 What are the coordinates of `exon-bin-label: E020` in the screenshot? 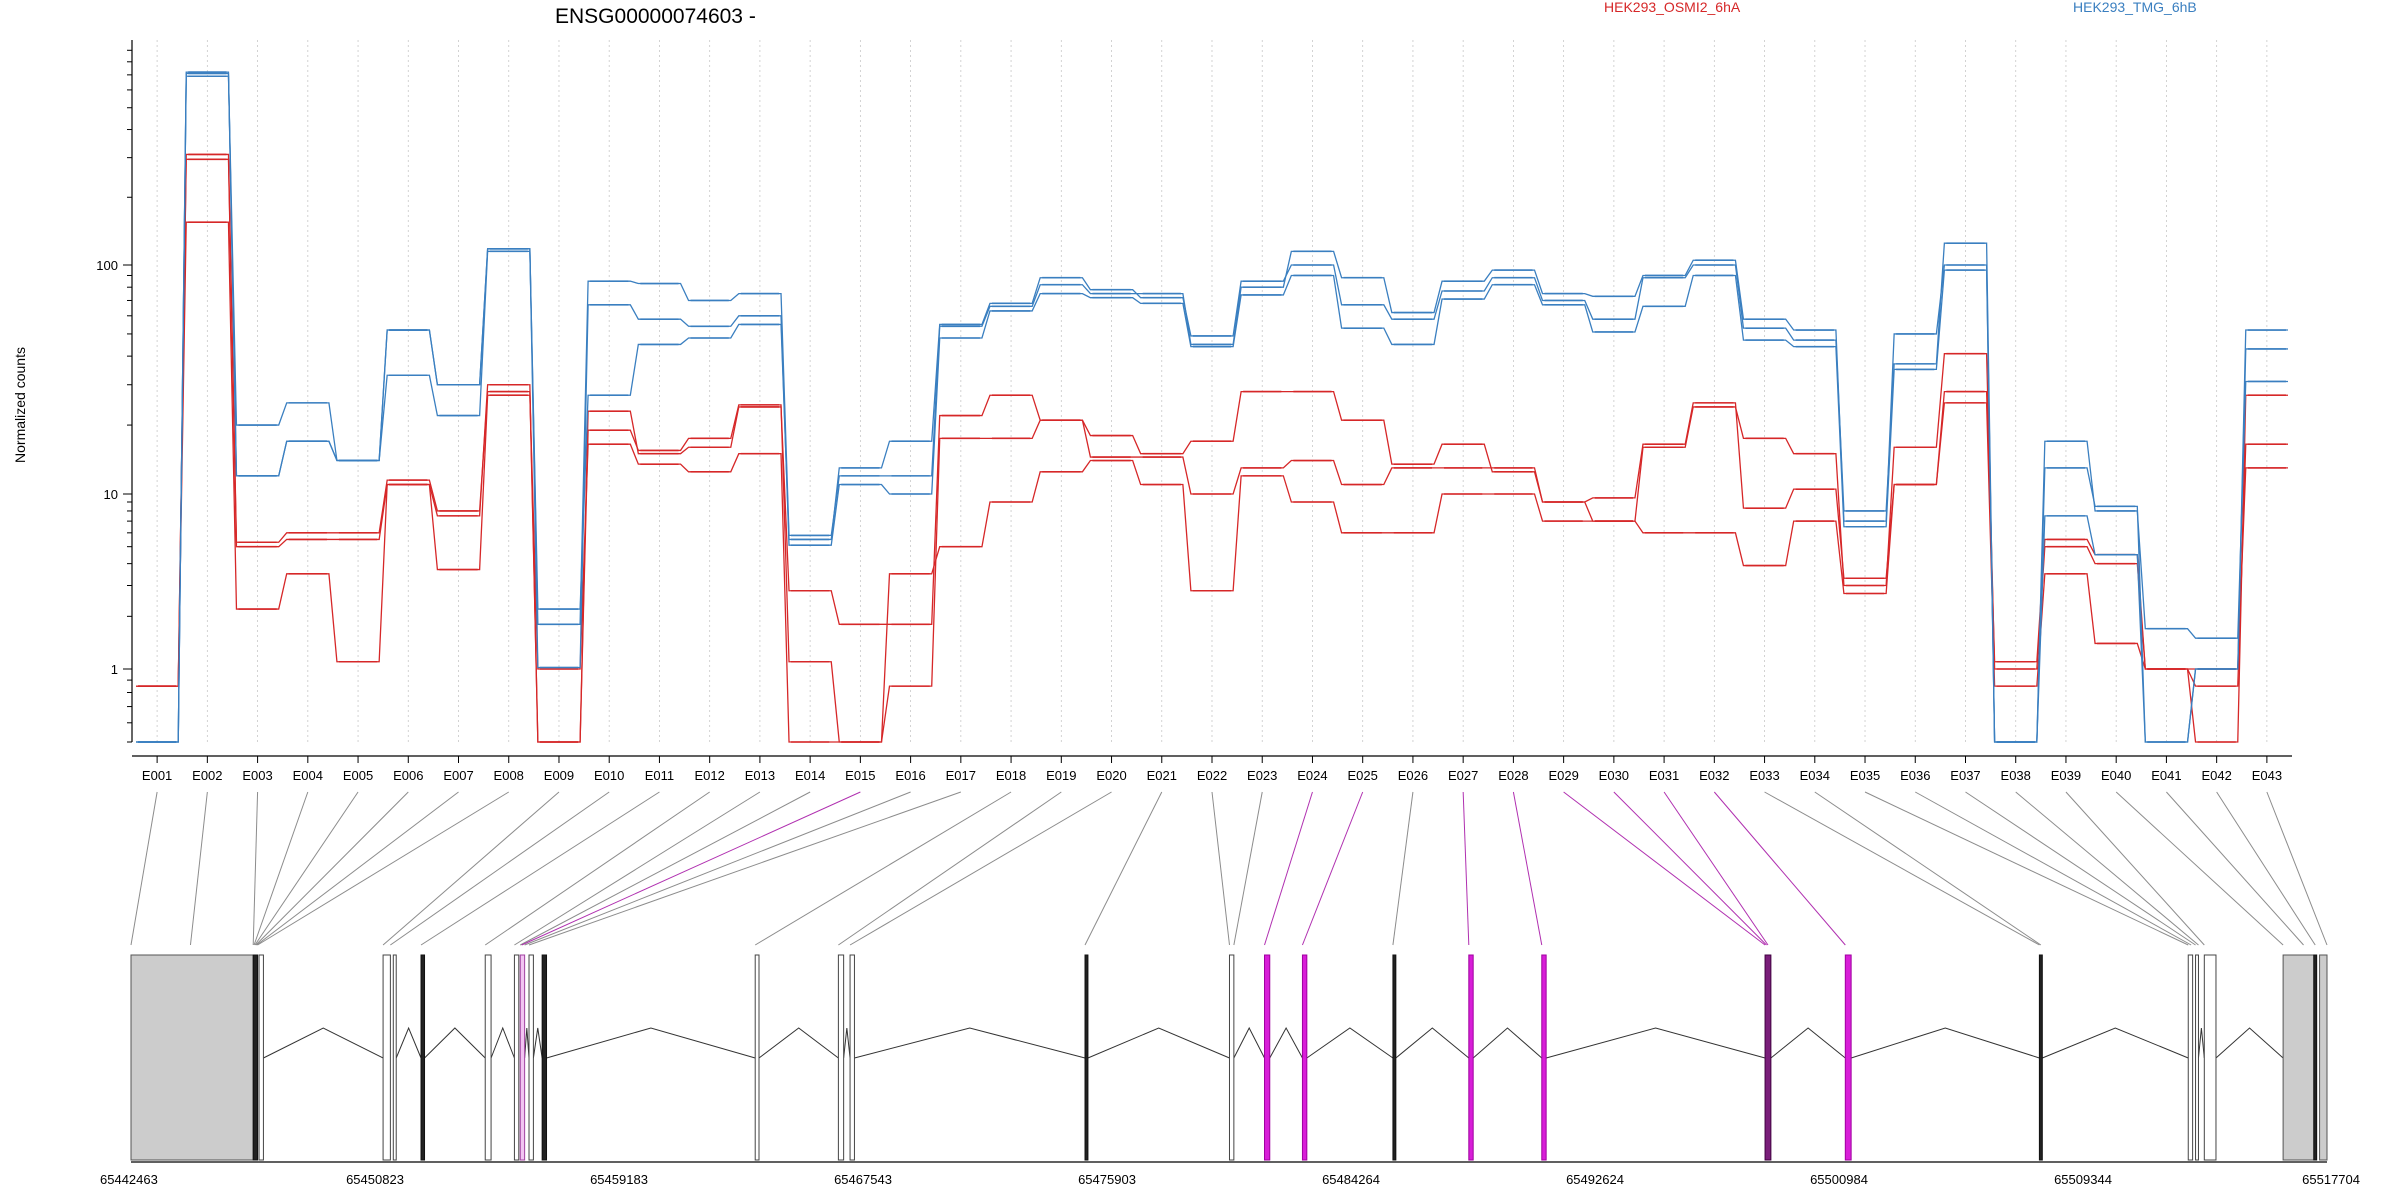 It's located at (1111, 775).